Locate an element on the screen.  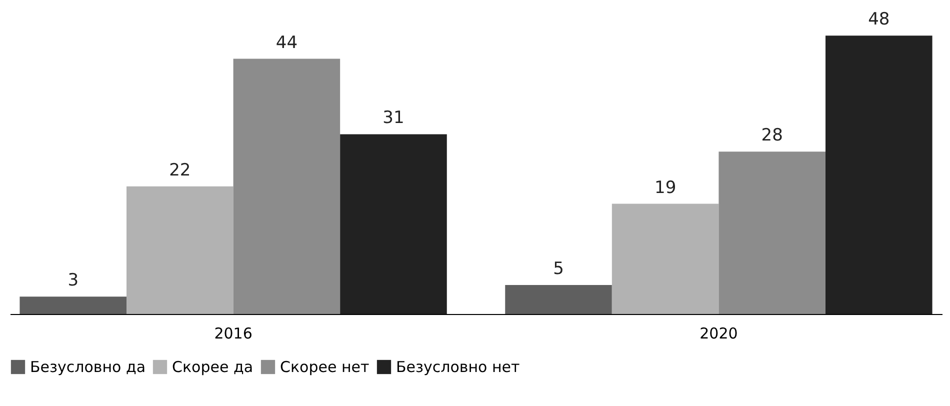
x-tick-label: 2020 is located at coordinates (719, 333).